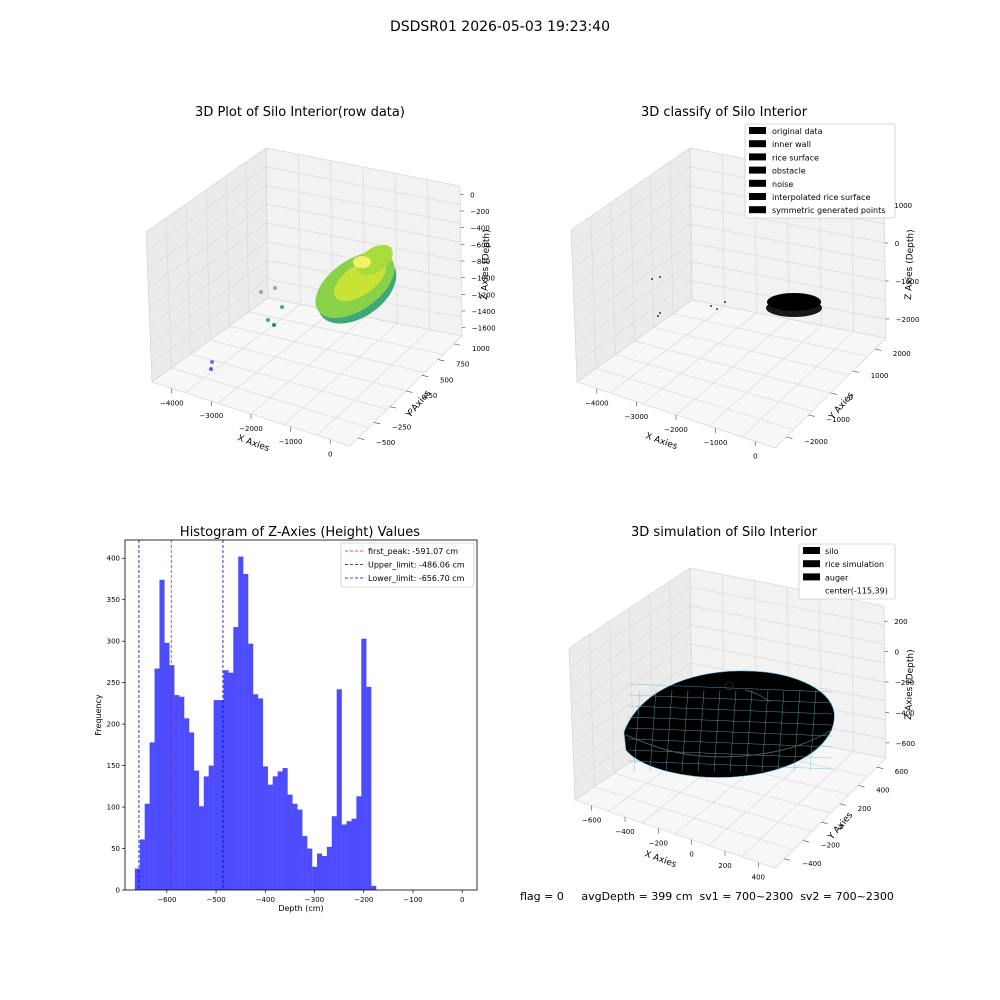 The image size is (1000, 1000). Describe the element at coordinates (905, 744) in the screenshot. I see `panel4-z-tick-label: −600` at that location.